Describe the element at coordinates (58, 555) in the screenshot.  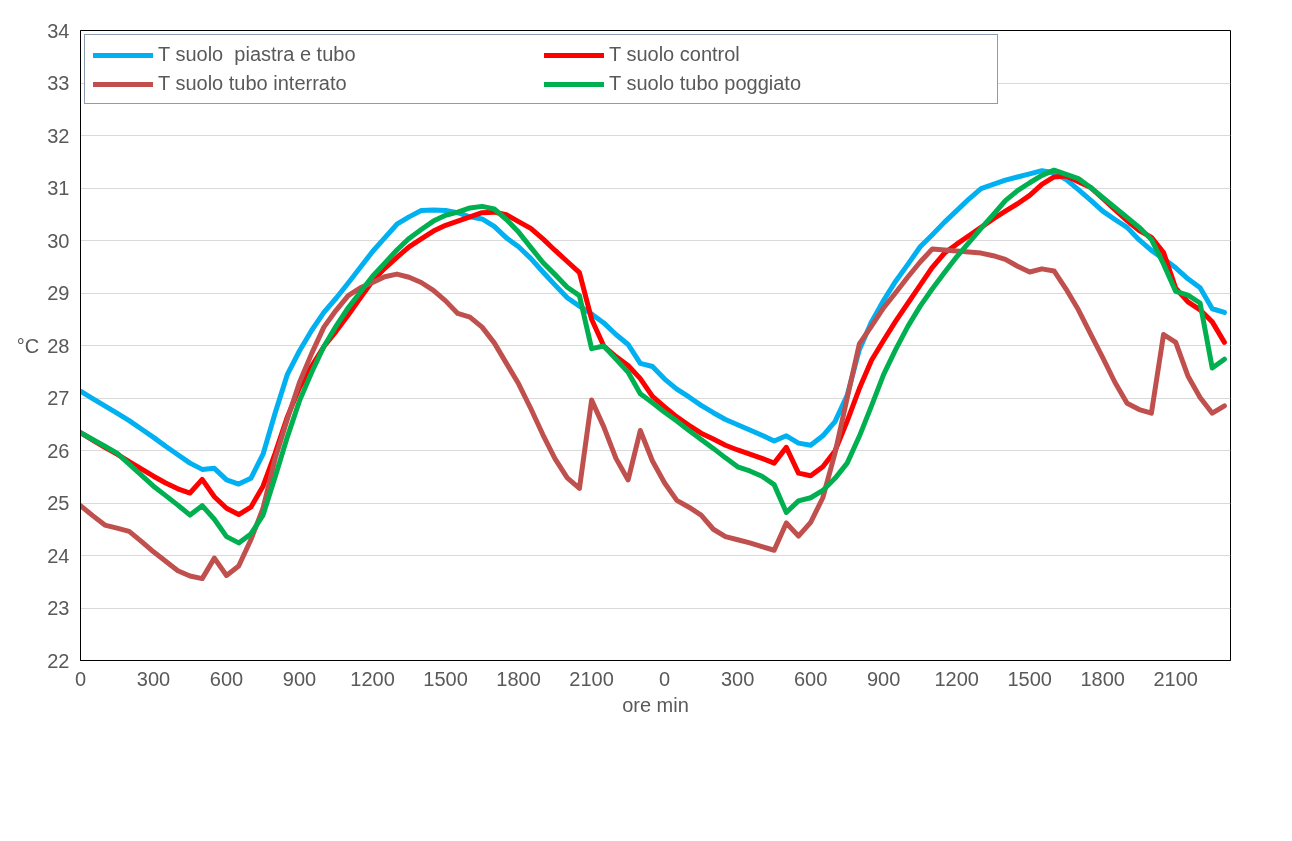
I see `y-tick-label: 24` at that location.